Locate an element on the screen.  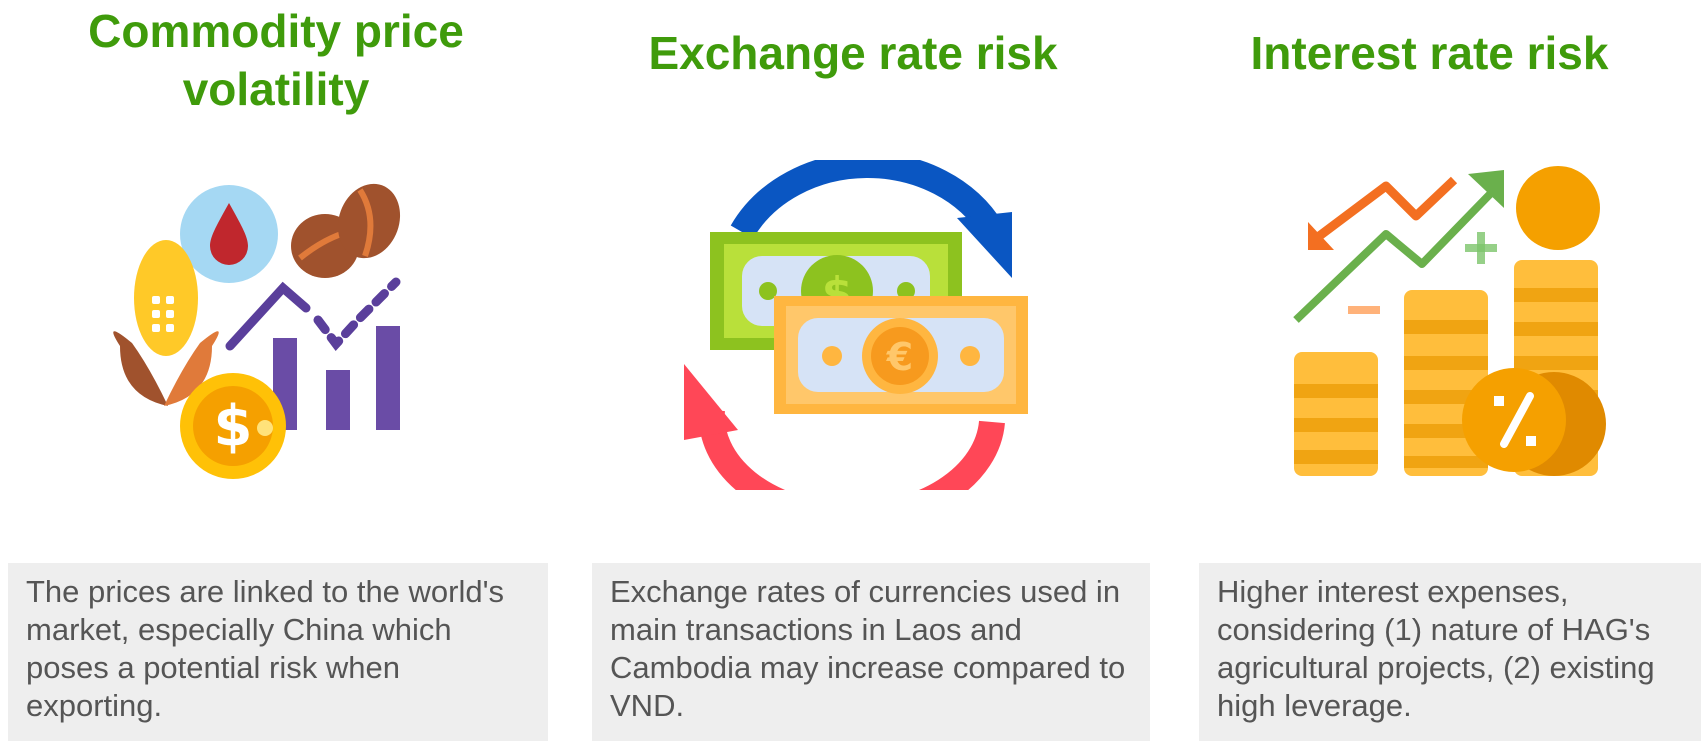
interest-rate-icon-svg is located at coordinates (1449, 321).